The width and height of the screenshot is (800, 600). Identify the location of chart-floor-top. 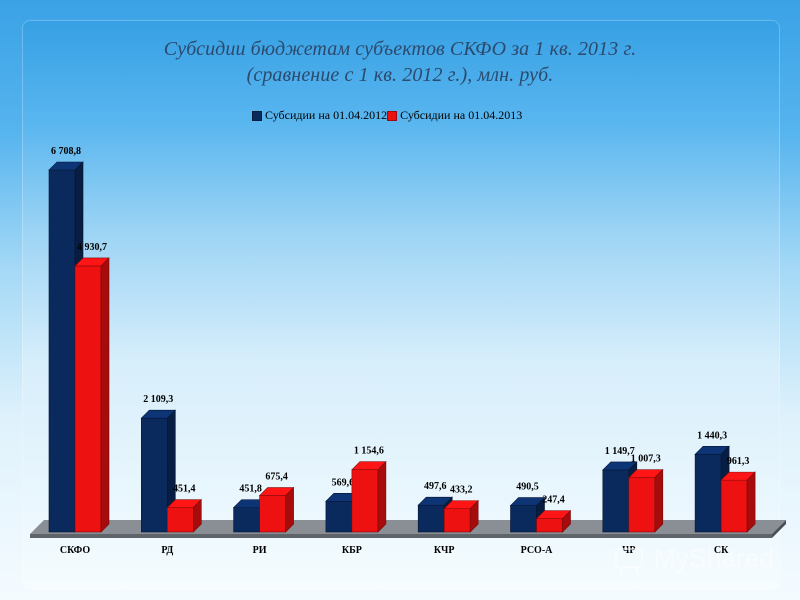
(408, 527).